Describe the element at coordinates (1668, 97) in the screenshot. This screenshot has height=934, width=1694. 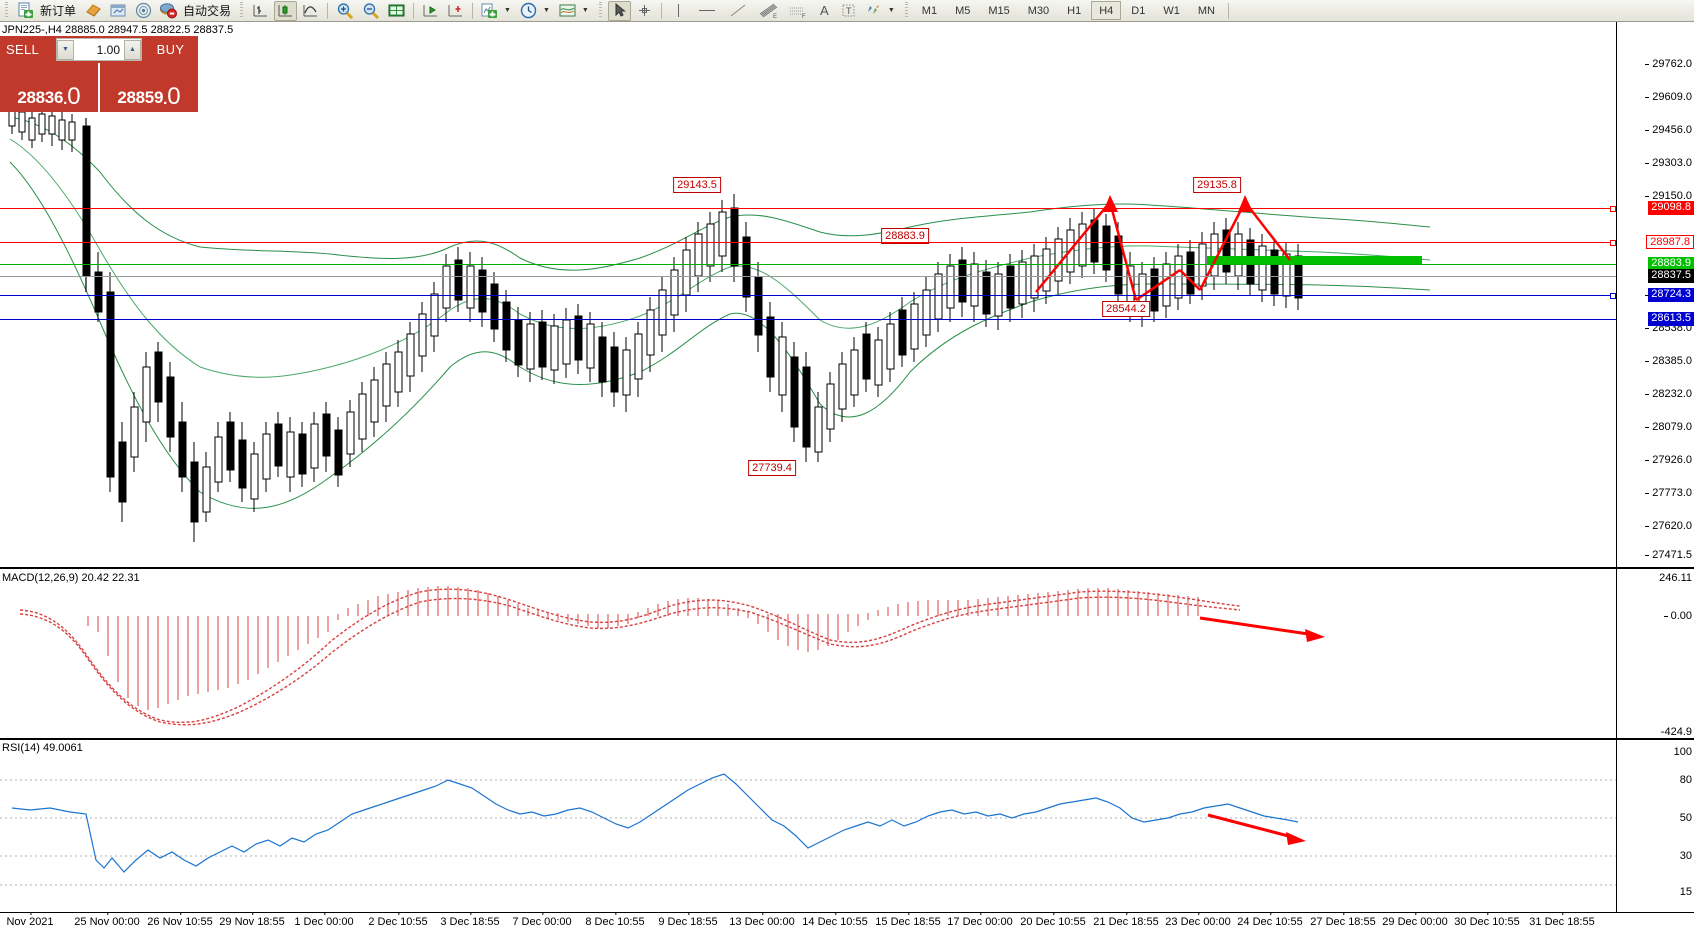
I see `price-tick: 29609.0` at that location.